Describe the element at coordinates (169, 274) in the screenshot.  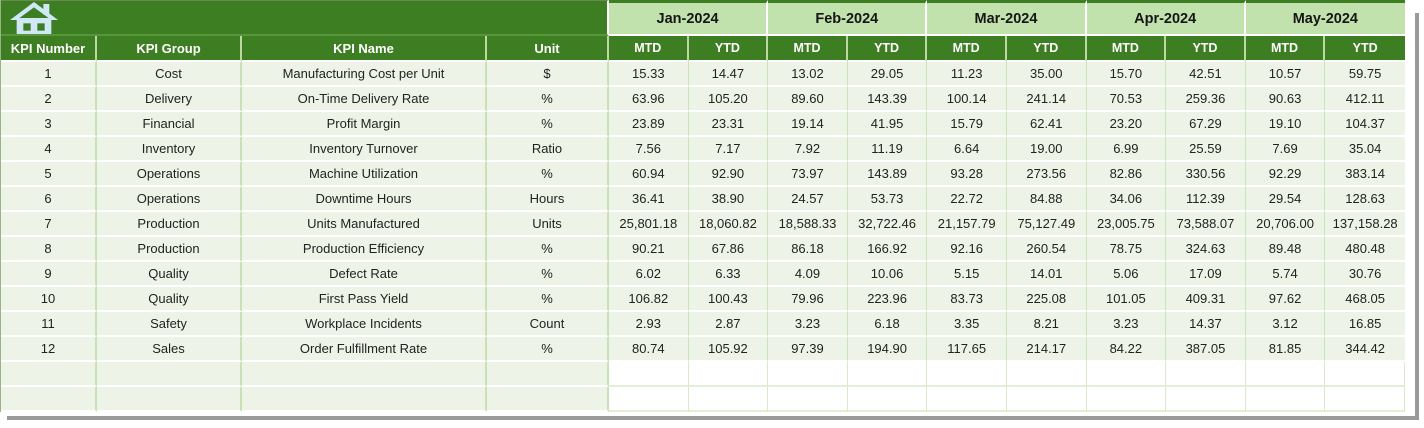
I see `cell-kpi-group: Quality` at that location.